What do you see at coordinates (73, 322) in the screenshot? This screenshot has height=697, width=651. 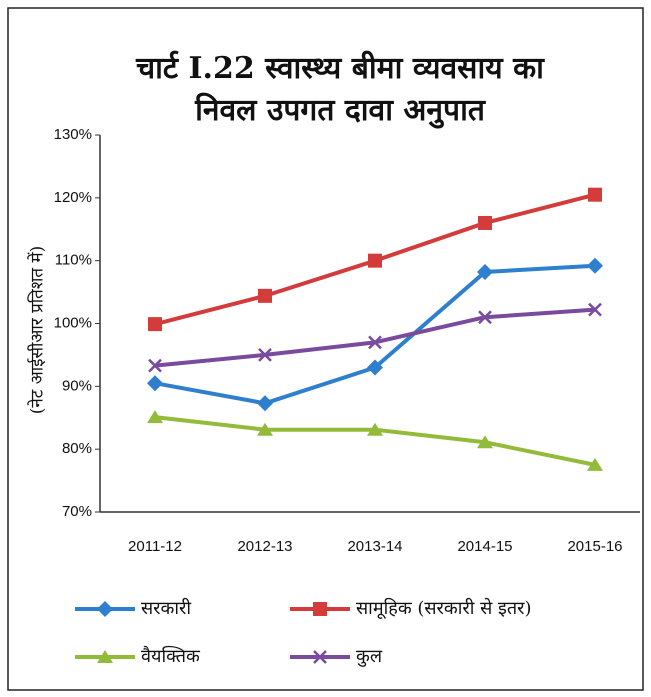 I see `y-tick-label: 100%` at bounding box center [73, 322].